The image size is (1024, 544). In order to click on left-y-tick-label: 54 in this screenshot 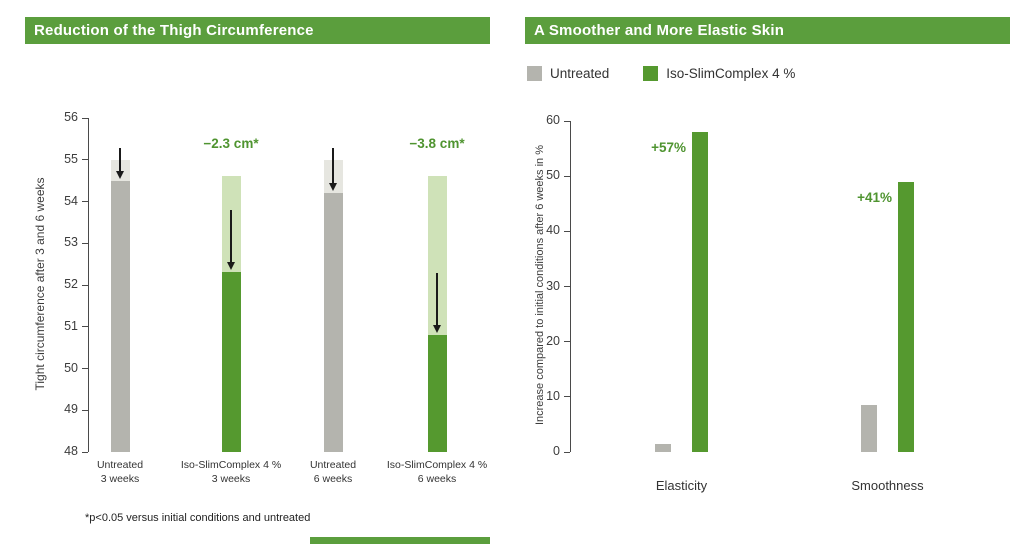, I will do `click(71, 200)`.